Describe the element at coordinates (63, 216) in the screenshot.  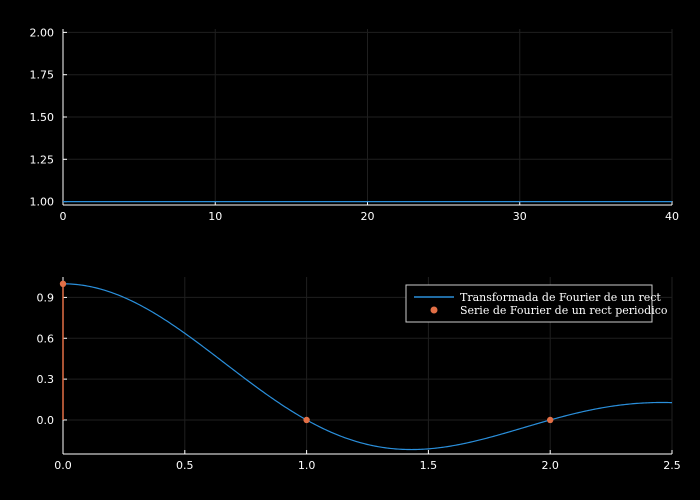
I see `top-x-tick-label-0: 0` at that location.